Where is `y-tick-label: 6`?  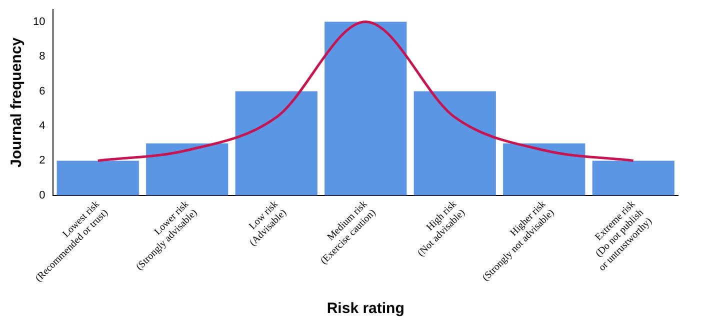 y-tick-label: 6 is located at coordinates (42, 91).